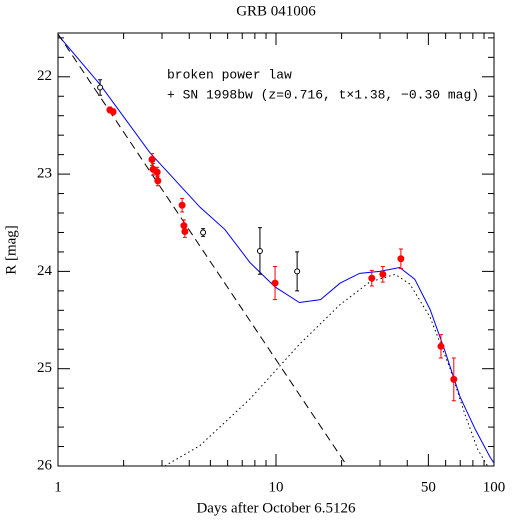 This screenshot has height=523, width=523. I want to click on x-axis-label: Days after October 6.5126, so click(276, 508).